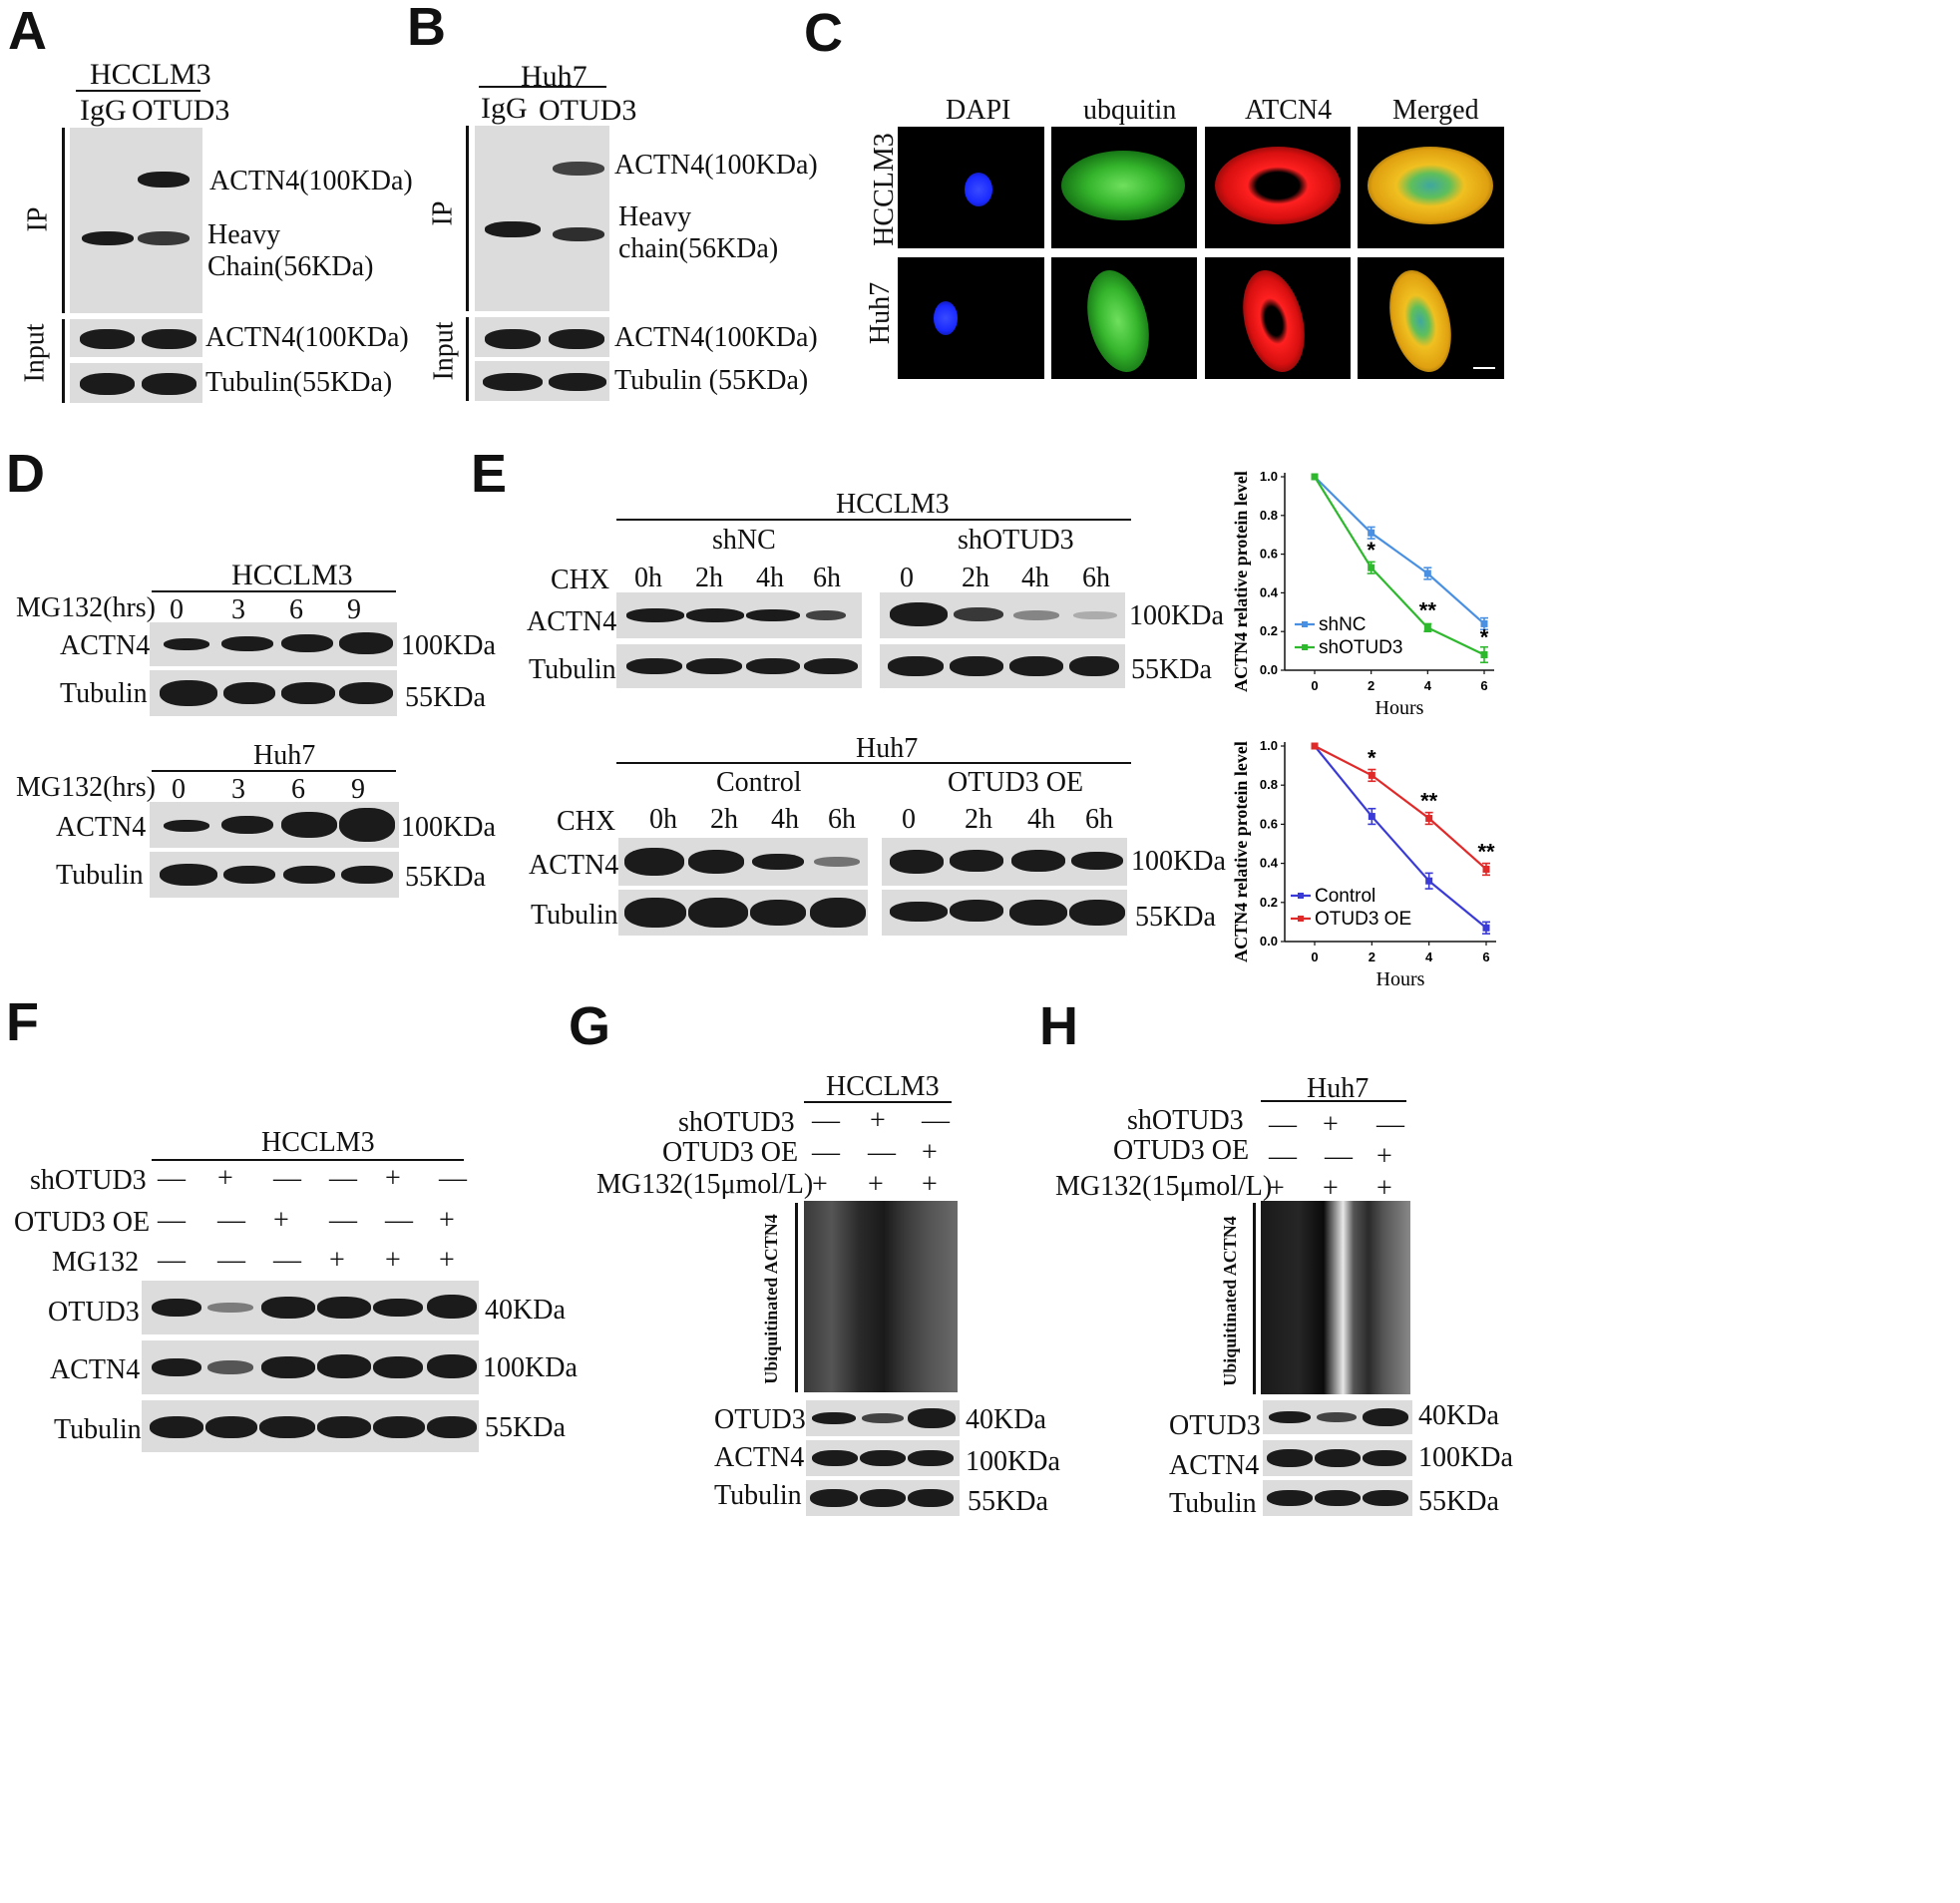 This screenshot has height=1903, width=1960. What do you see at coordinates (445, 877) in the screenshot?
I see `kda-label: 55KDa` at bounding box center [445, 877].